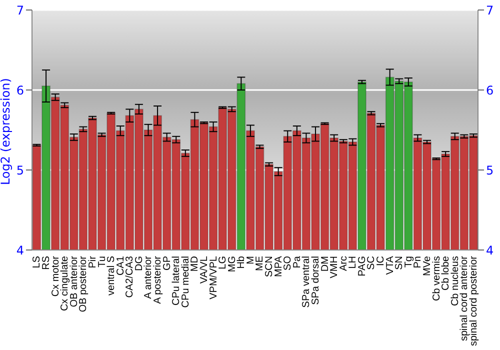 This screenshot has width=500, height=350. I want to click on x-tick-label: A posterior, so click(158, 279).